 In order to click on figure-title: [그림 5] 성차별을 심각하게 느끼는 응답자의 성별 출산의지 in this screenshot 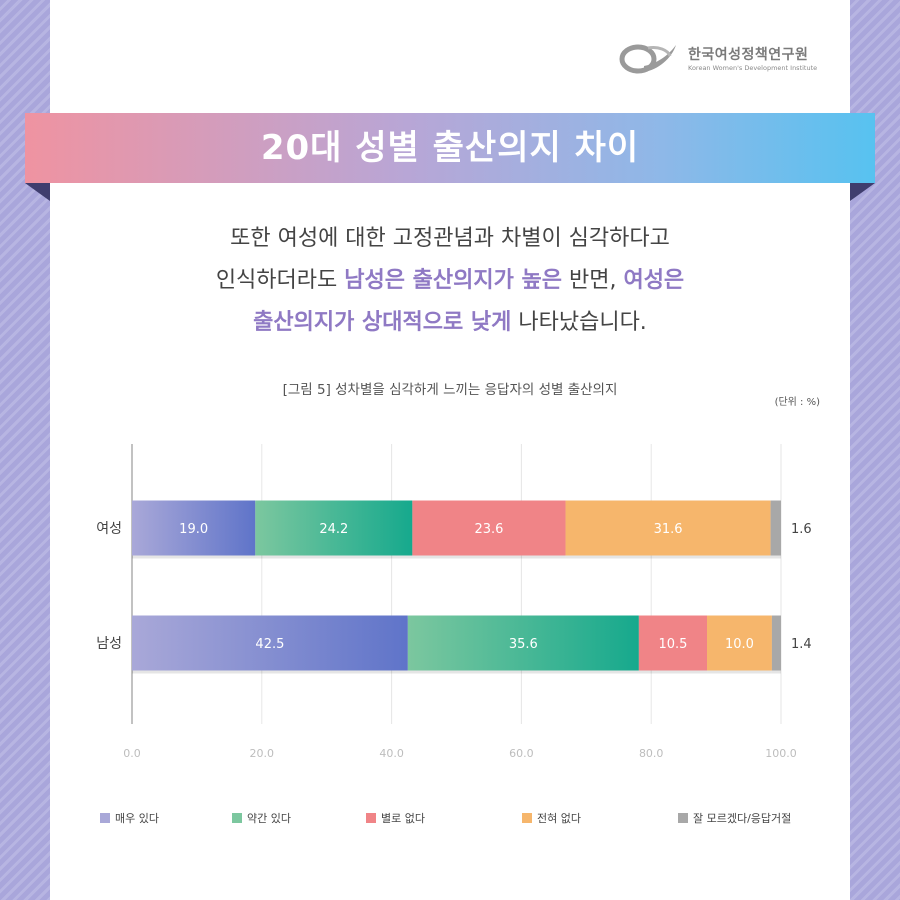, I will do `click(450, 390)`.